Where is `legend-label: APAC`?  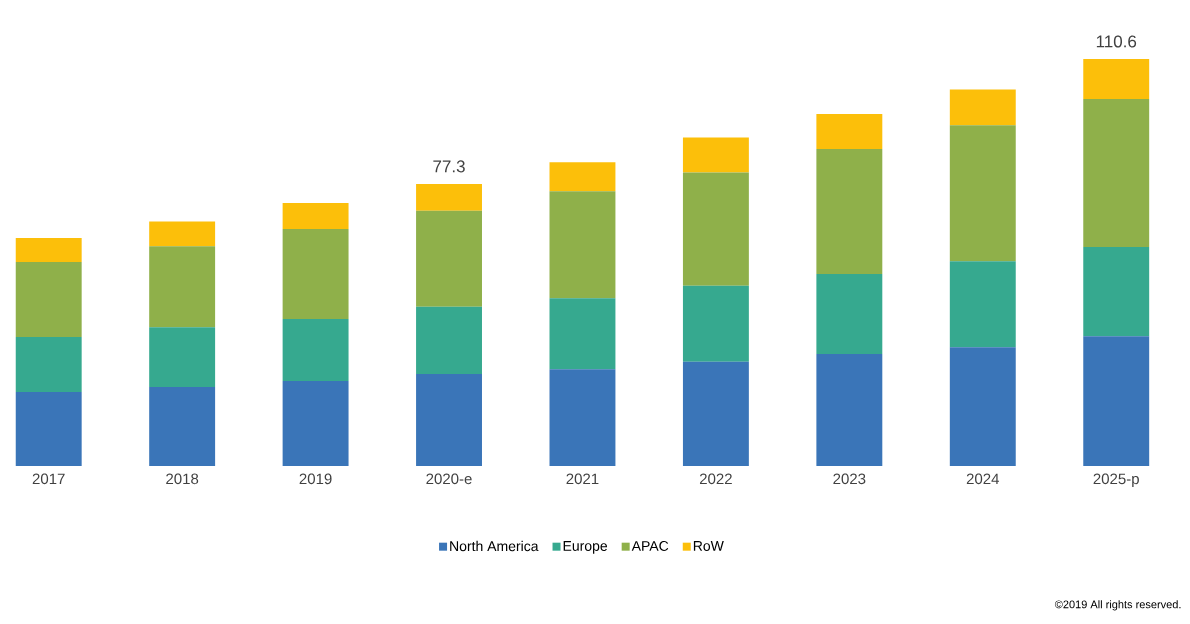 legend-label: APAC is located at coordinates (650, 546).